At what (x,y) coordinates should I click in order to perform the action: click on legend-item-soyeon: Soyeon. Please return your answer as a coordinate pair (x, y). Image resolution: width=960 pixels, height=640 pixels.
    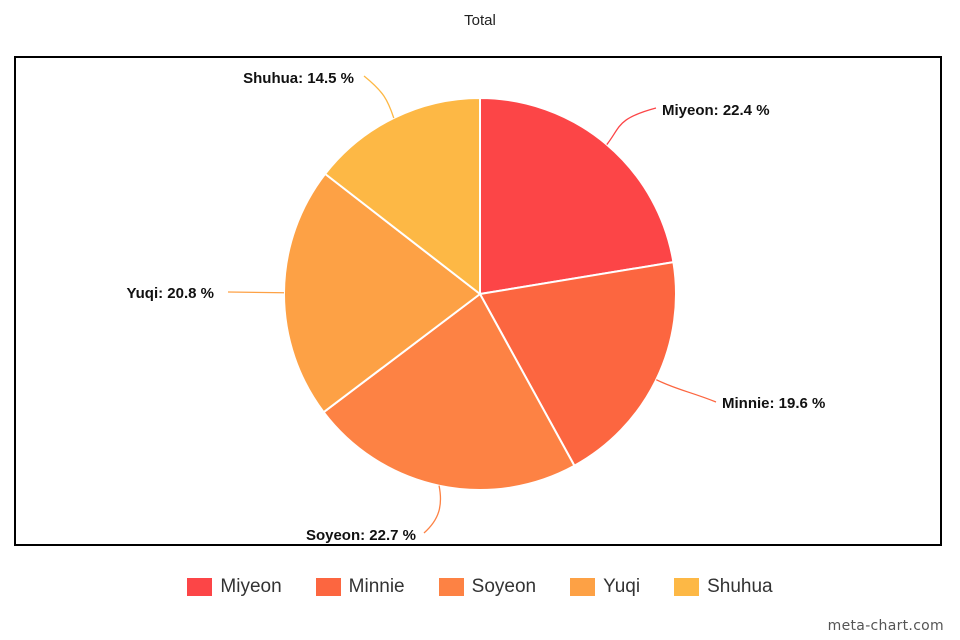
    Looking at the image, I should click on (487, 587).